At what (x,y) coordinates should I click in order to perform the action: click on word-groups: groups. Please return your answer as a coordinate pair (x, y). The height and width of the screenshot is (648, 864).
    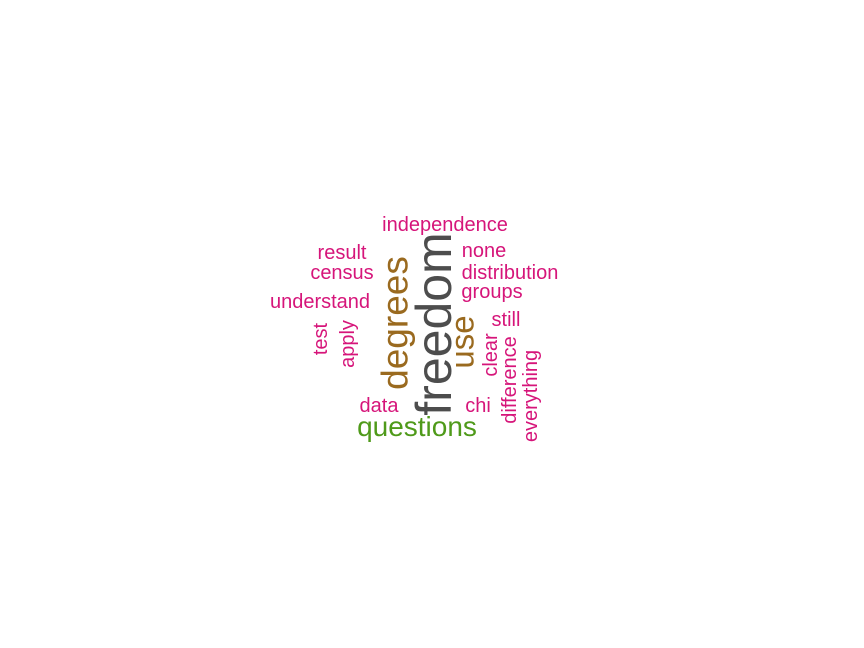
    Looking at the image, I should click on (492, 292).